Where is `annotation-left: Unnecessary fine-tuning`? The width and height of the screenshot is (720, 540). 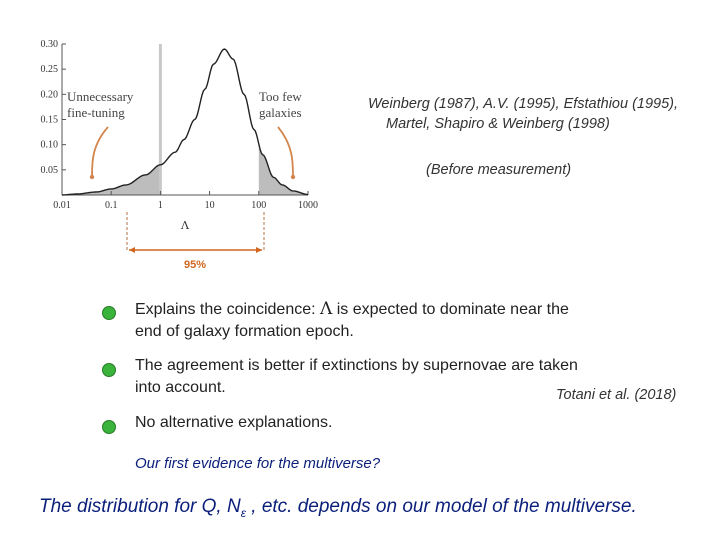 annotation-left: Unnecessary fine-tuning is located at coordinates (100, 105).